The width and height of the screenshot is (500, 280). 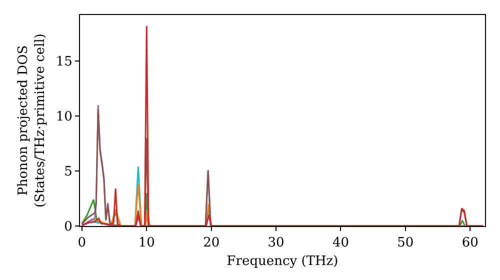 What do you see at coordinates (341, 243) in the screenshot?
I see `x-tick-label: 40` at bounding box center [341, 243].